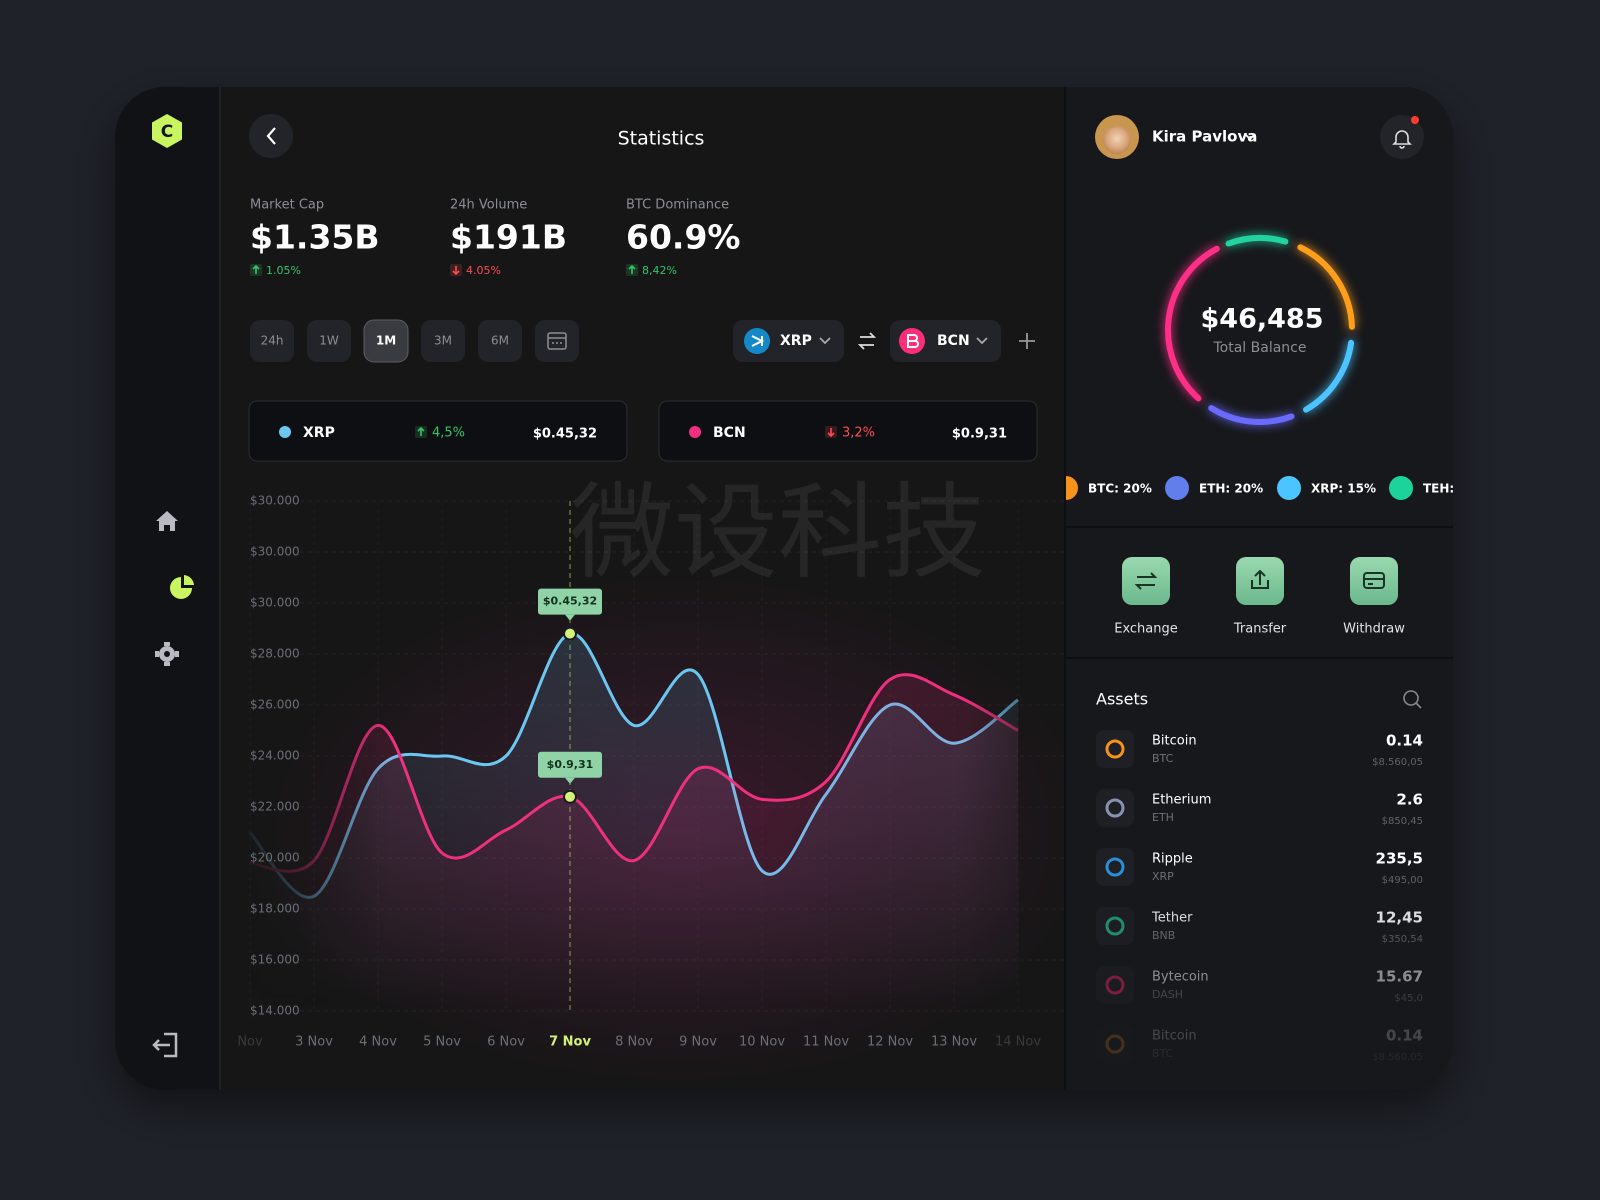 This screenshot has width=1600, height=1200. What do you see at coordinates (913, 341) in the screenshot?
I see `bcn-glyph` at bounding box center [913, 341].